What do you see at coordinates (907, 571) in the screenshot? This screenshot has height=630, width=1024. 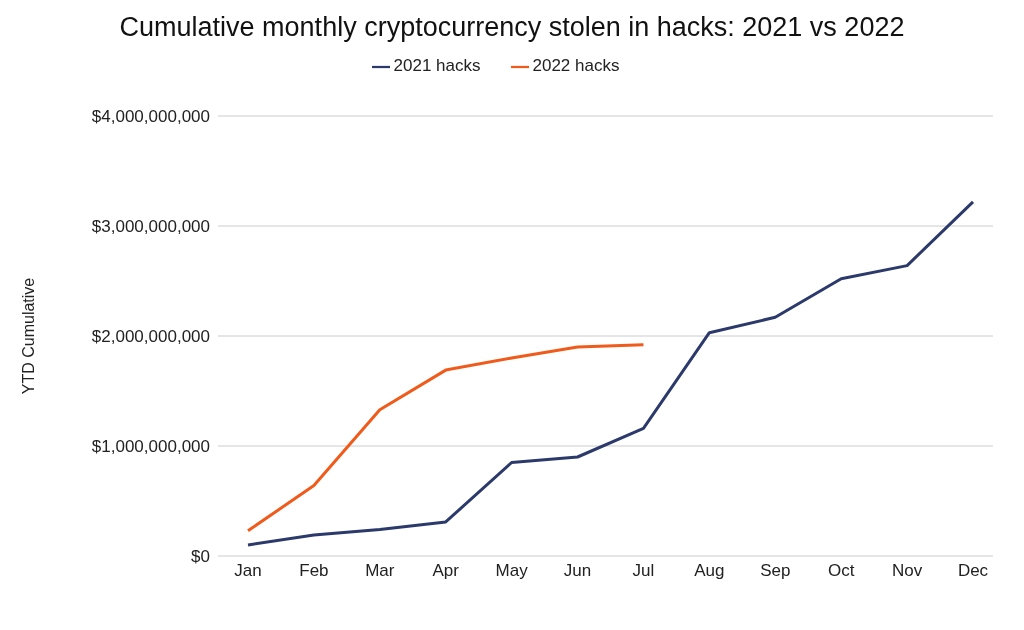 I see `x-tick-label: Nov` at bounding box center [907, 571].